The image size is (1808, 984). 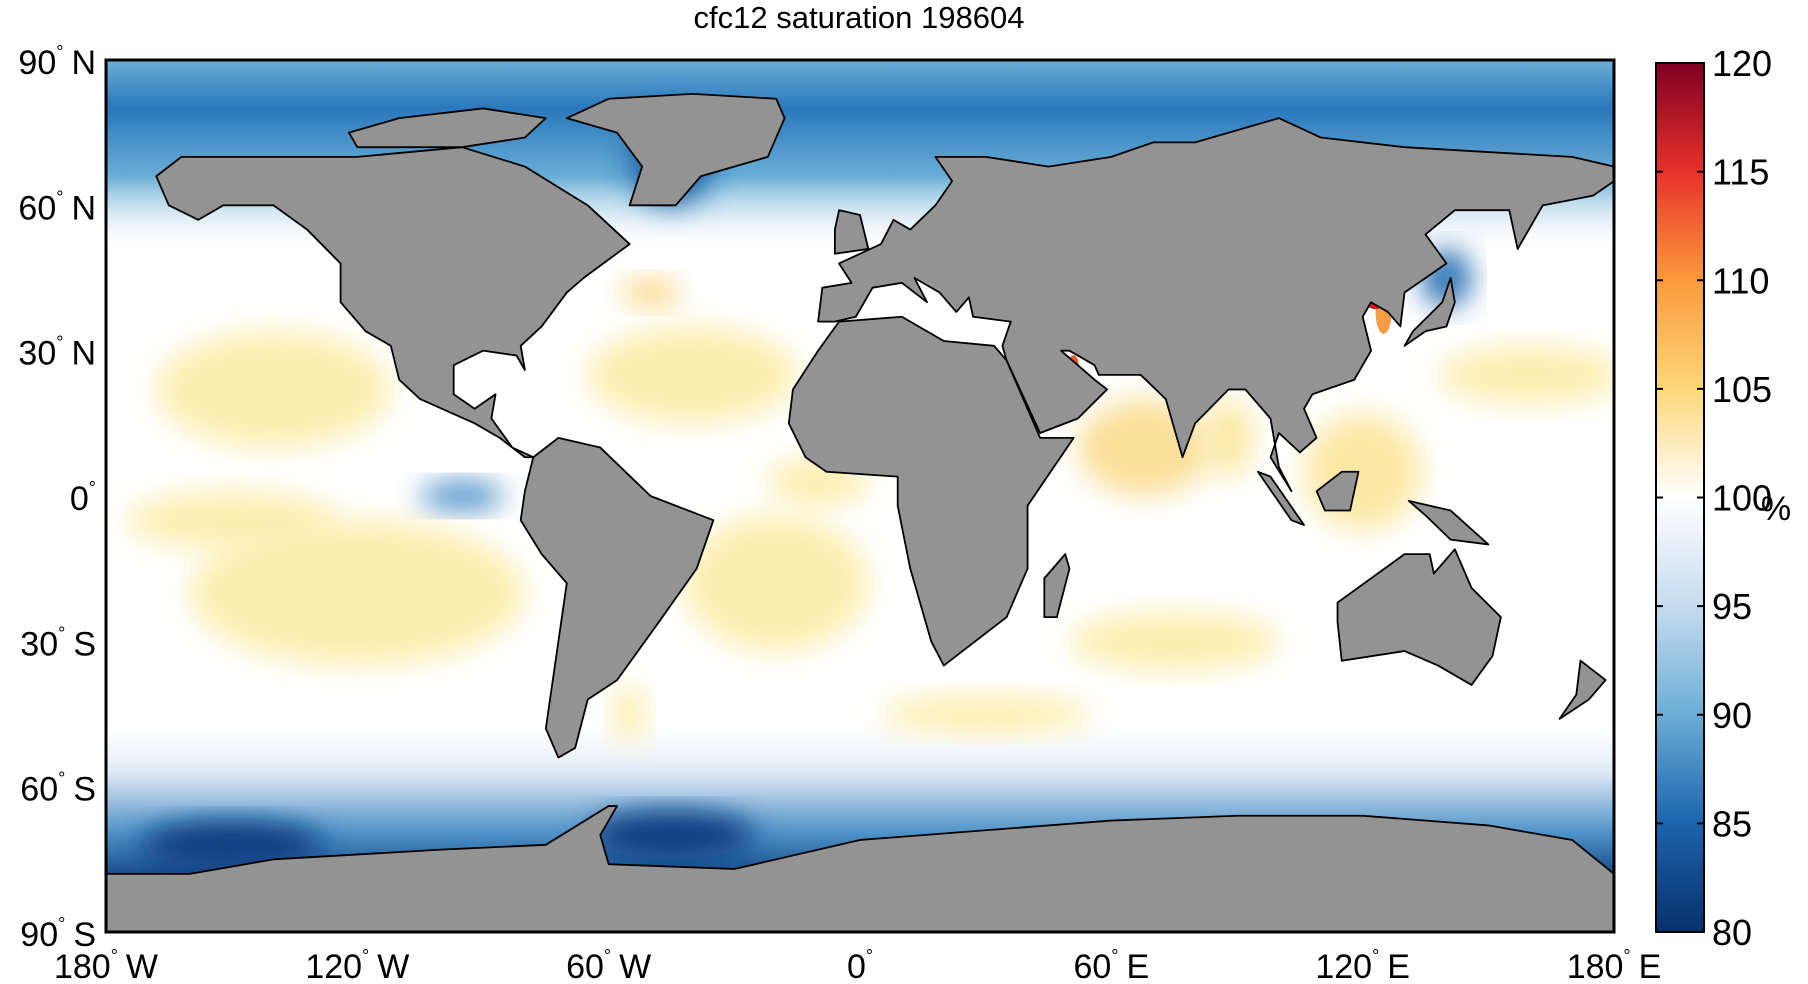 What do you see at coordinates (57, 62) in the screenshot?
I see `y-tick-label: 90° N` at bounding box center [57, 62].